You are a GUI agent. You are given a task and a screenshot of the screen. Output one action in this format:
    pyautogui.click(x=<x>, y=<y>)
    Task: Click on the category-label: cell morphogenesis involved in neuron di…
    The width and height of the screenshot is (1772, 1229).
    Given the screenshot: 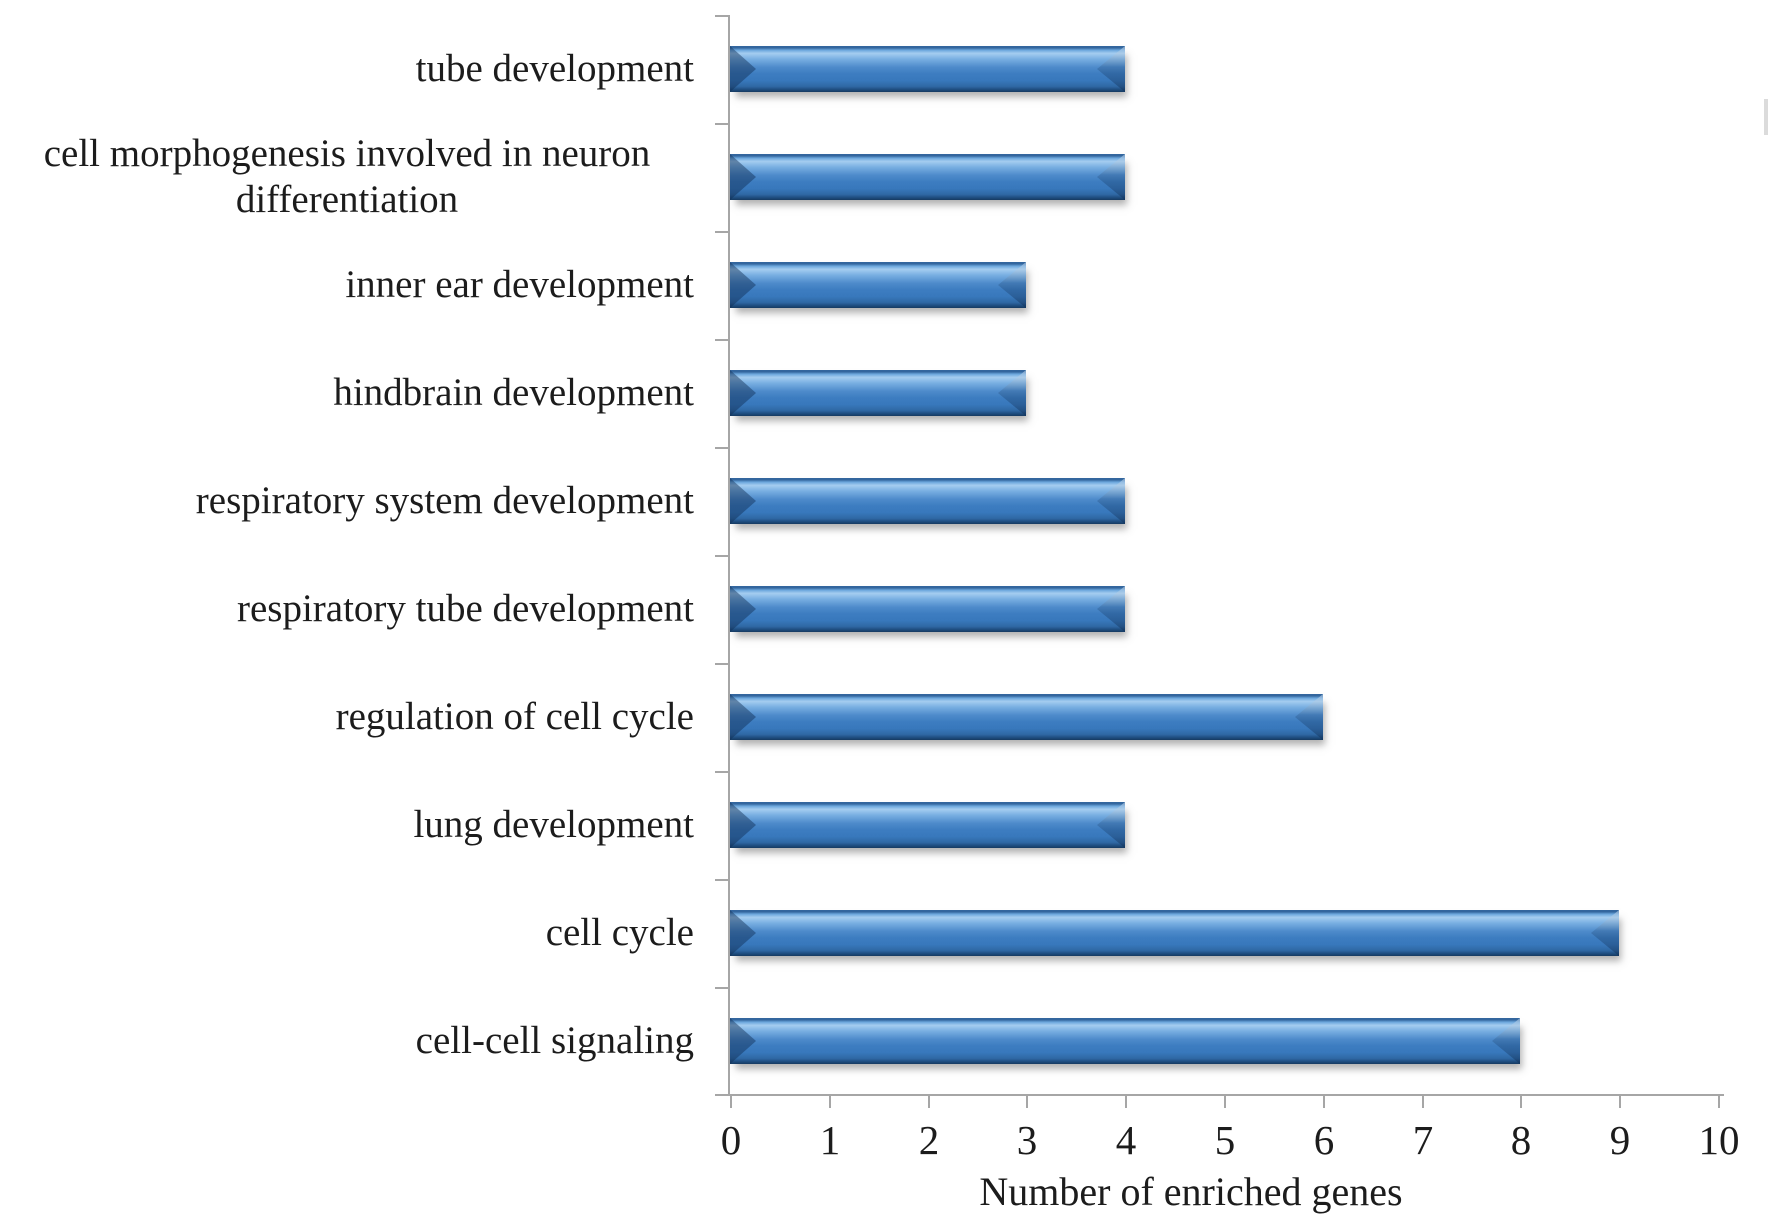 What is the action you would take?
    pyautogui.click(x=350, y=177)
    